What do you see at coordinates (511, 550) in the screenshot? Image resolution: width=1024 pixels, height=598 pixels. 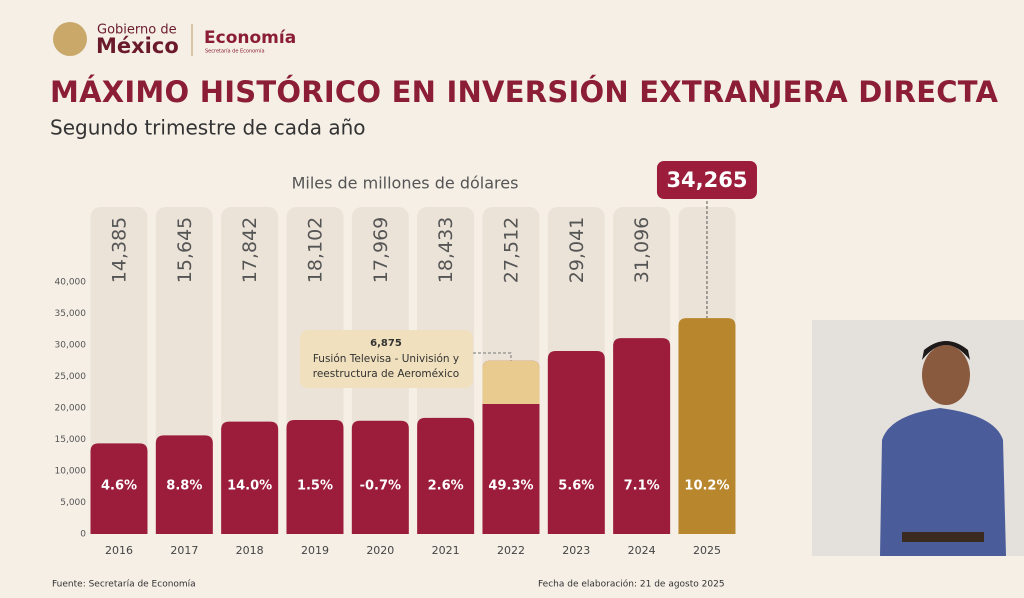 I see `x-tick-label: 2022` at bounding box center [511, 550].